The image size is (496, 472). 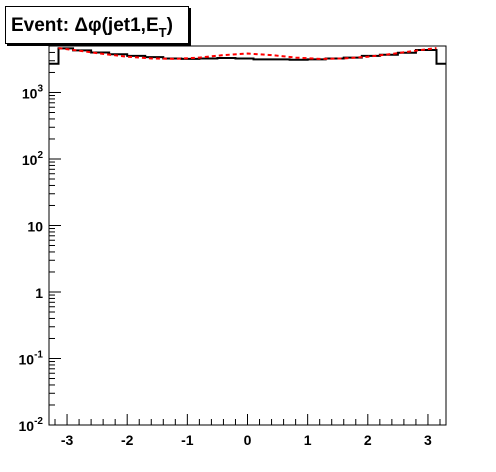 I want to click on y-tick-label: 1, so click(x=39, y=293).